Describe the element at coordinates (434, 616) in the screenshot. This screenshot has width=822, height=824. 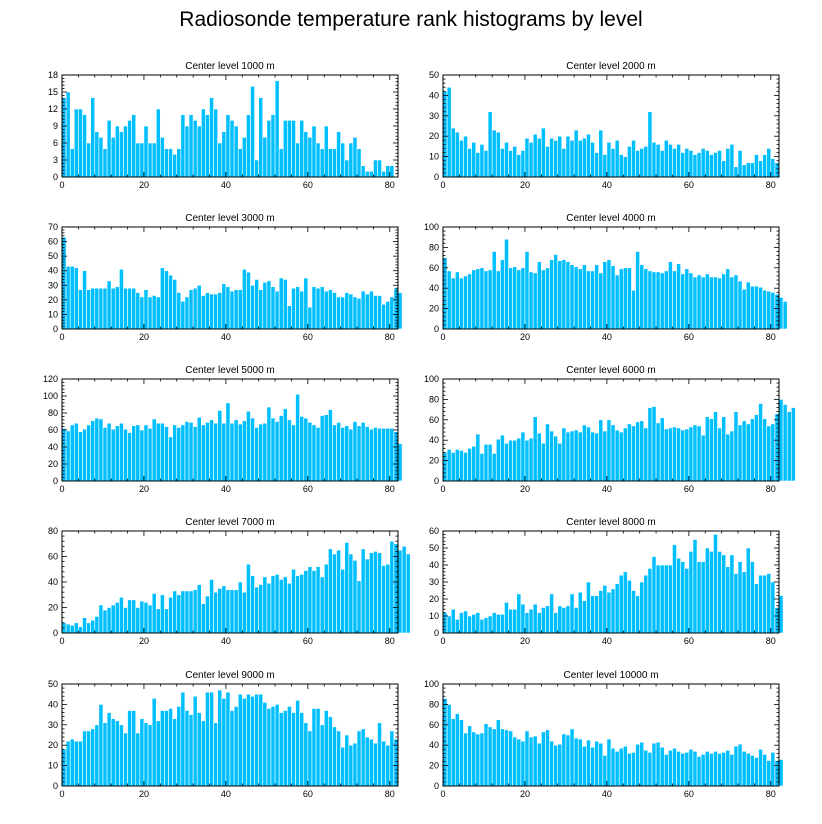
I see `y-tick-label: 10` at that location.